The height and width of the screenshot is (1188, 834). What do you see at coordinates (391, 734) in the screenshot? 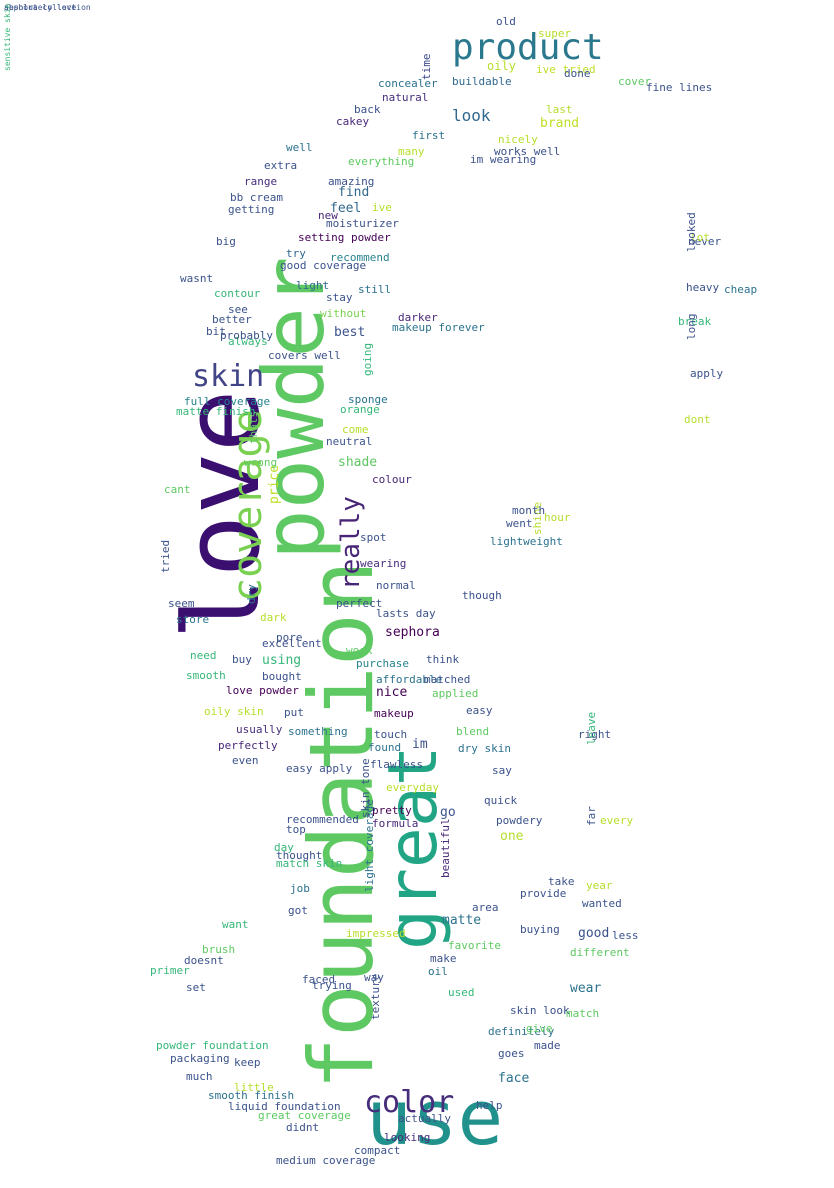
I see `cloud-word: touch` at bounding box center [391, 734].